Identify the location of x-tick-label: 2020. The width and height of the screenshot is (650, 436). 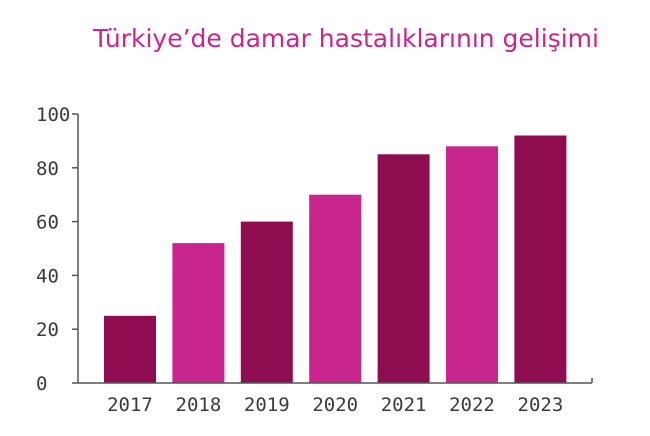
(335, 405).